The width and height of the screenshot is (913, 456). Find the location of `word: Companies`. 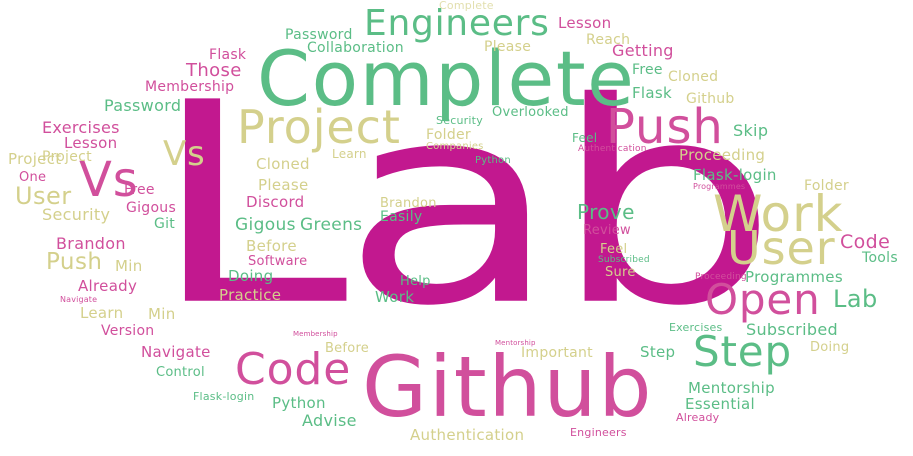

word: Companies is located at coordinates (455, 146).